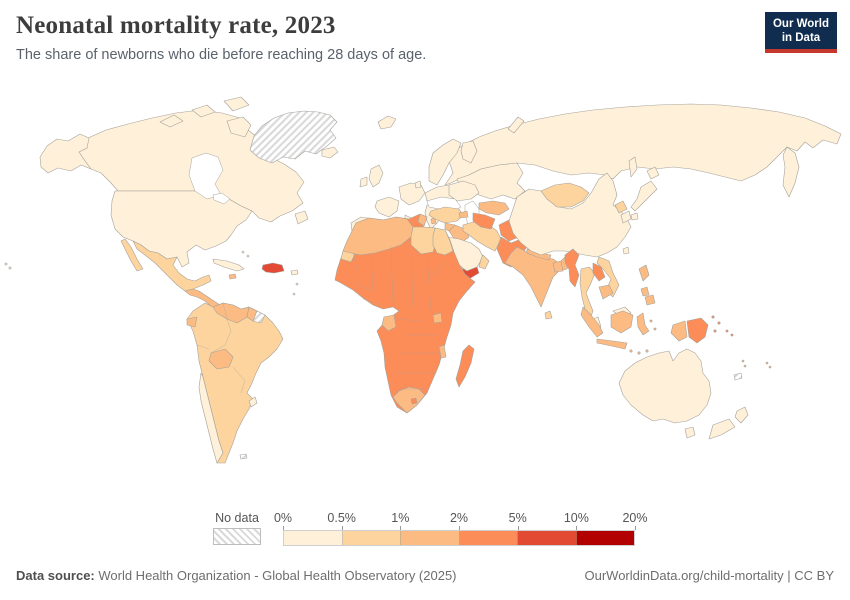  Describe the element at coordinates (599, 272) in the screenshot. I see `country-laos` at that location.